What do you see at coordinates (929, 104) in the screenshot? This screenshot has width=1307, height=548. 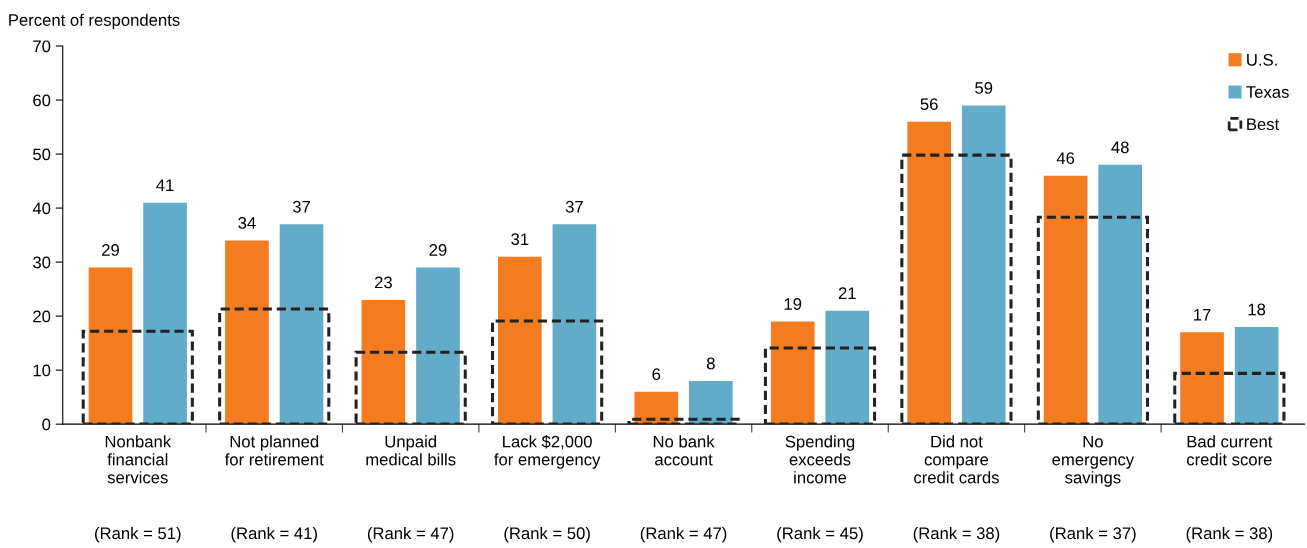 I see `data-label: 56` at bounding box center [929, 104].